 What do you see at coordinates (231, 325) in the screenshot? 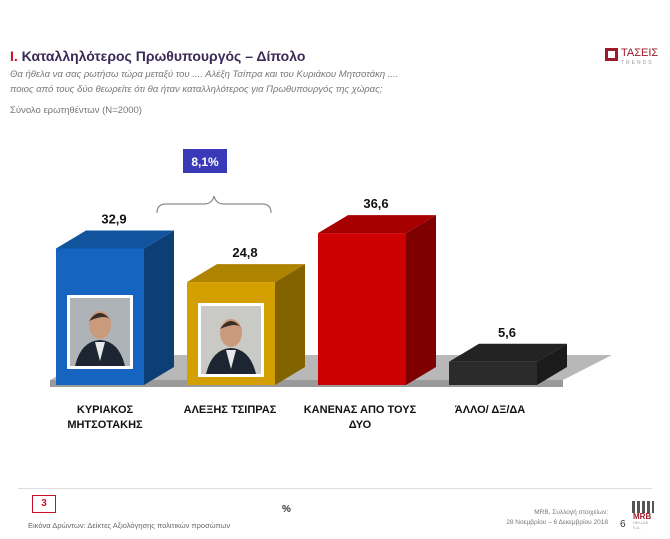
I see `portrait-hair-tsipras` at bounding box center [231, 325].